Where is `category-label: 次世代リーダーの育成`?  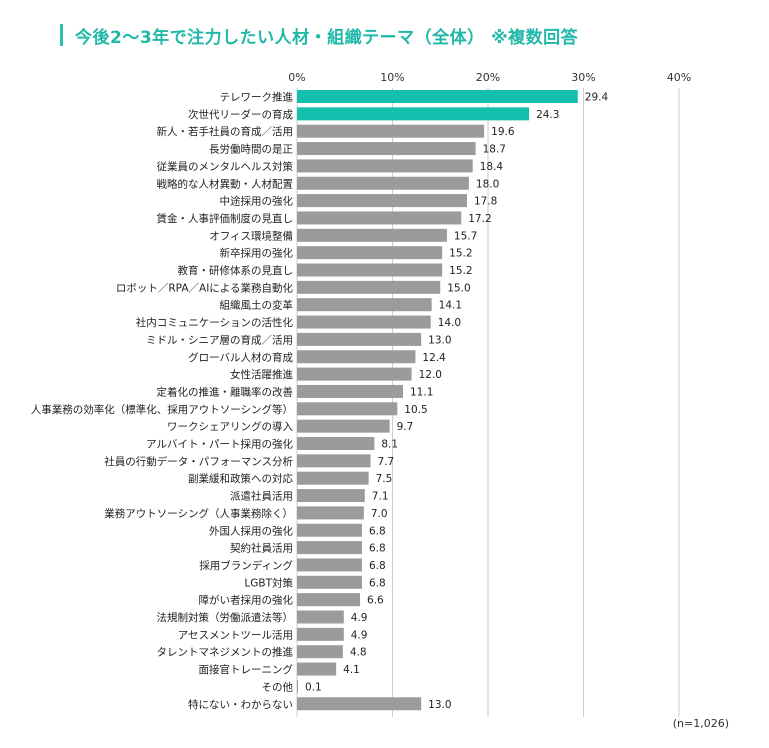 category-label: 次世代リーダーの育成 is located at coordinates (240, 114).